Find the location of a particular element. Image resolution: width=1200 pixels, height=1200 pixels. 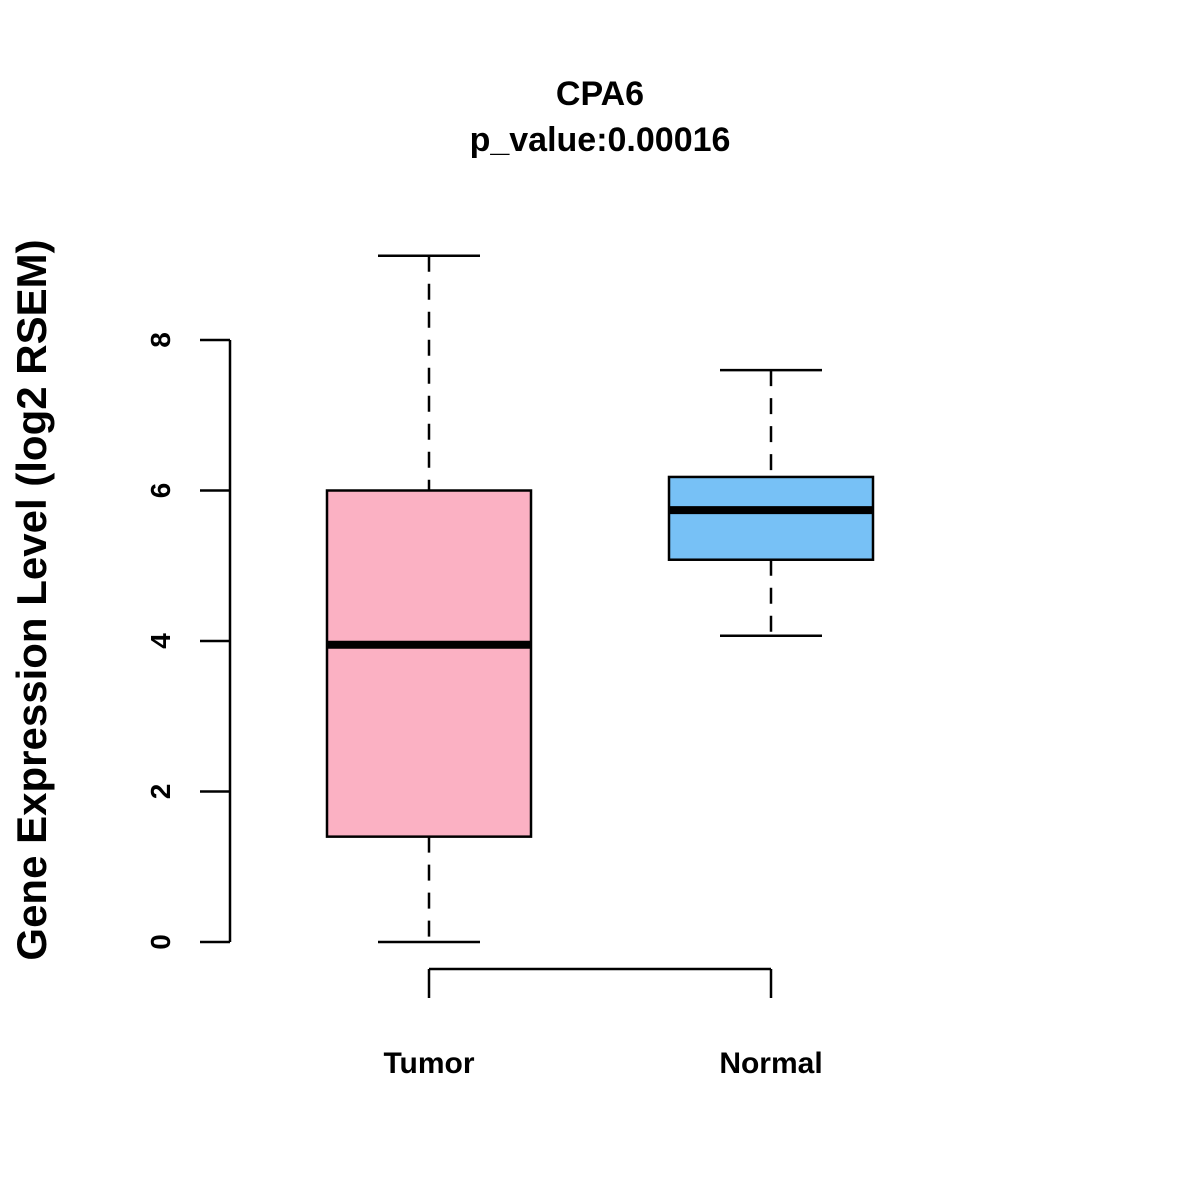

chart-subtitle: p_value:0.00016 is located at coordinates (600, 140).